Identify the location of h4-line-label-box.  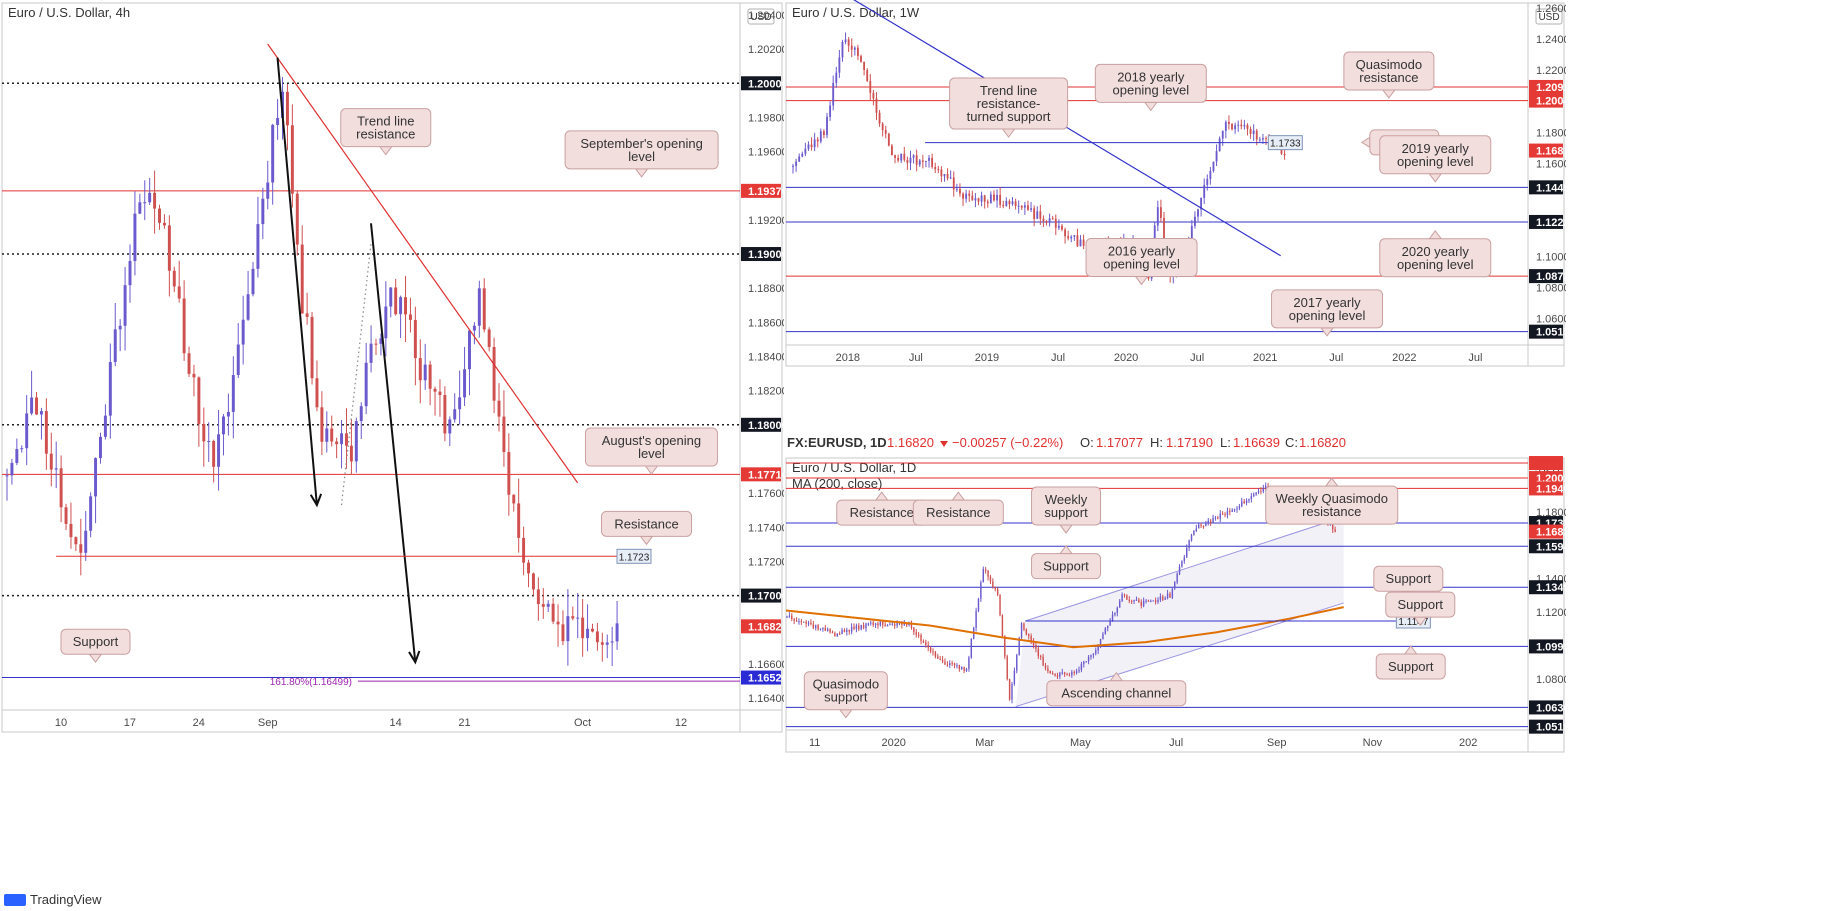
(634, 556).